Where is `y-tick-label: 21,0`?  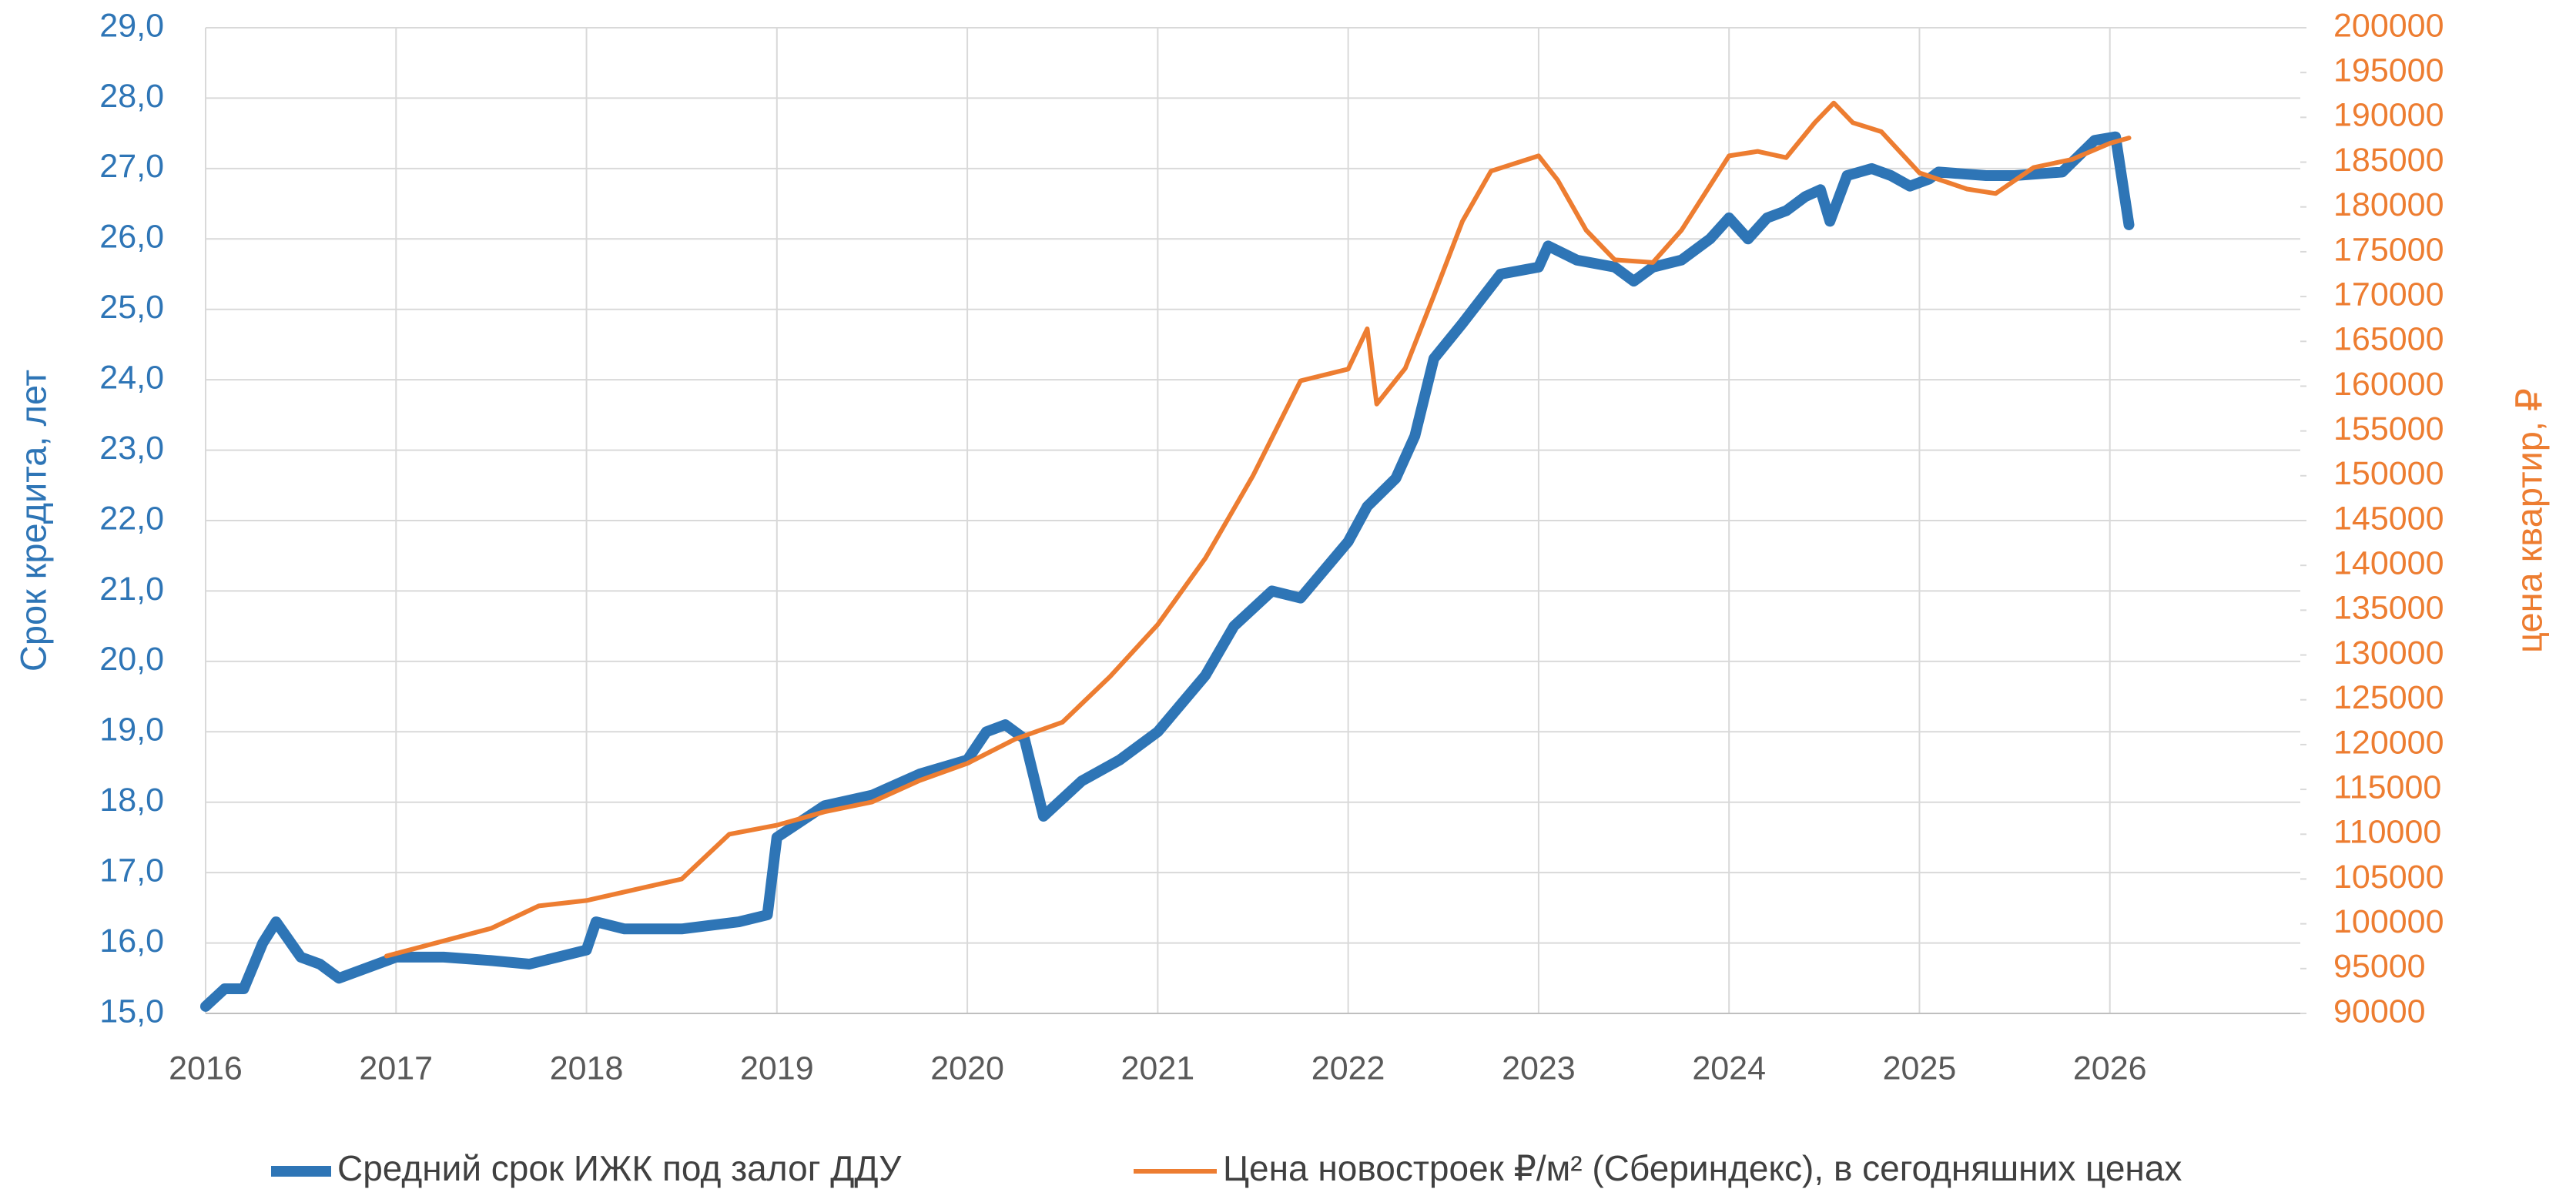
y-tick-label: 21,0 is located at coordinates (131, 590).